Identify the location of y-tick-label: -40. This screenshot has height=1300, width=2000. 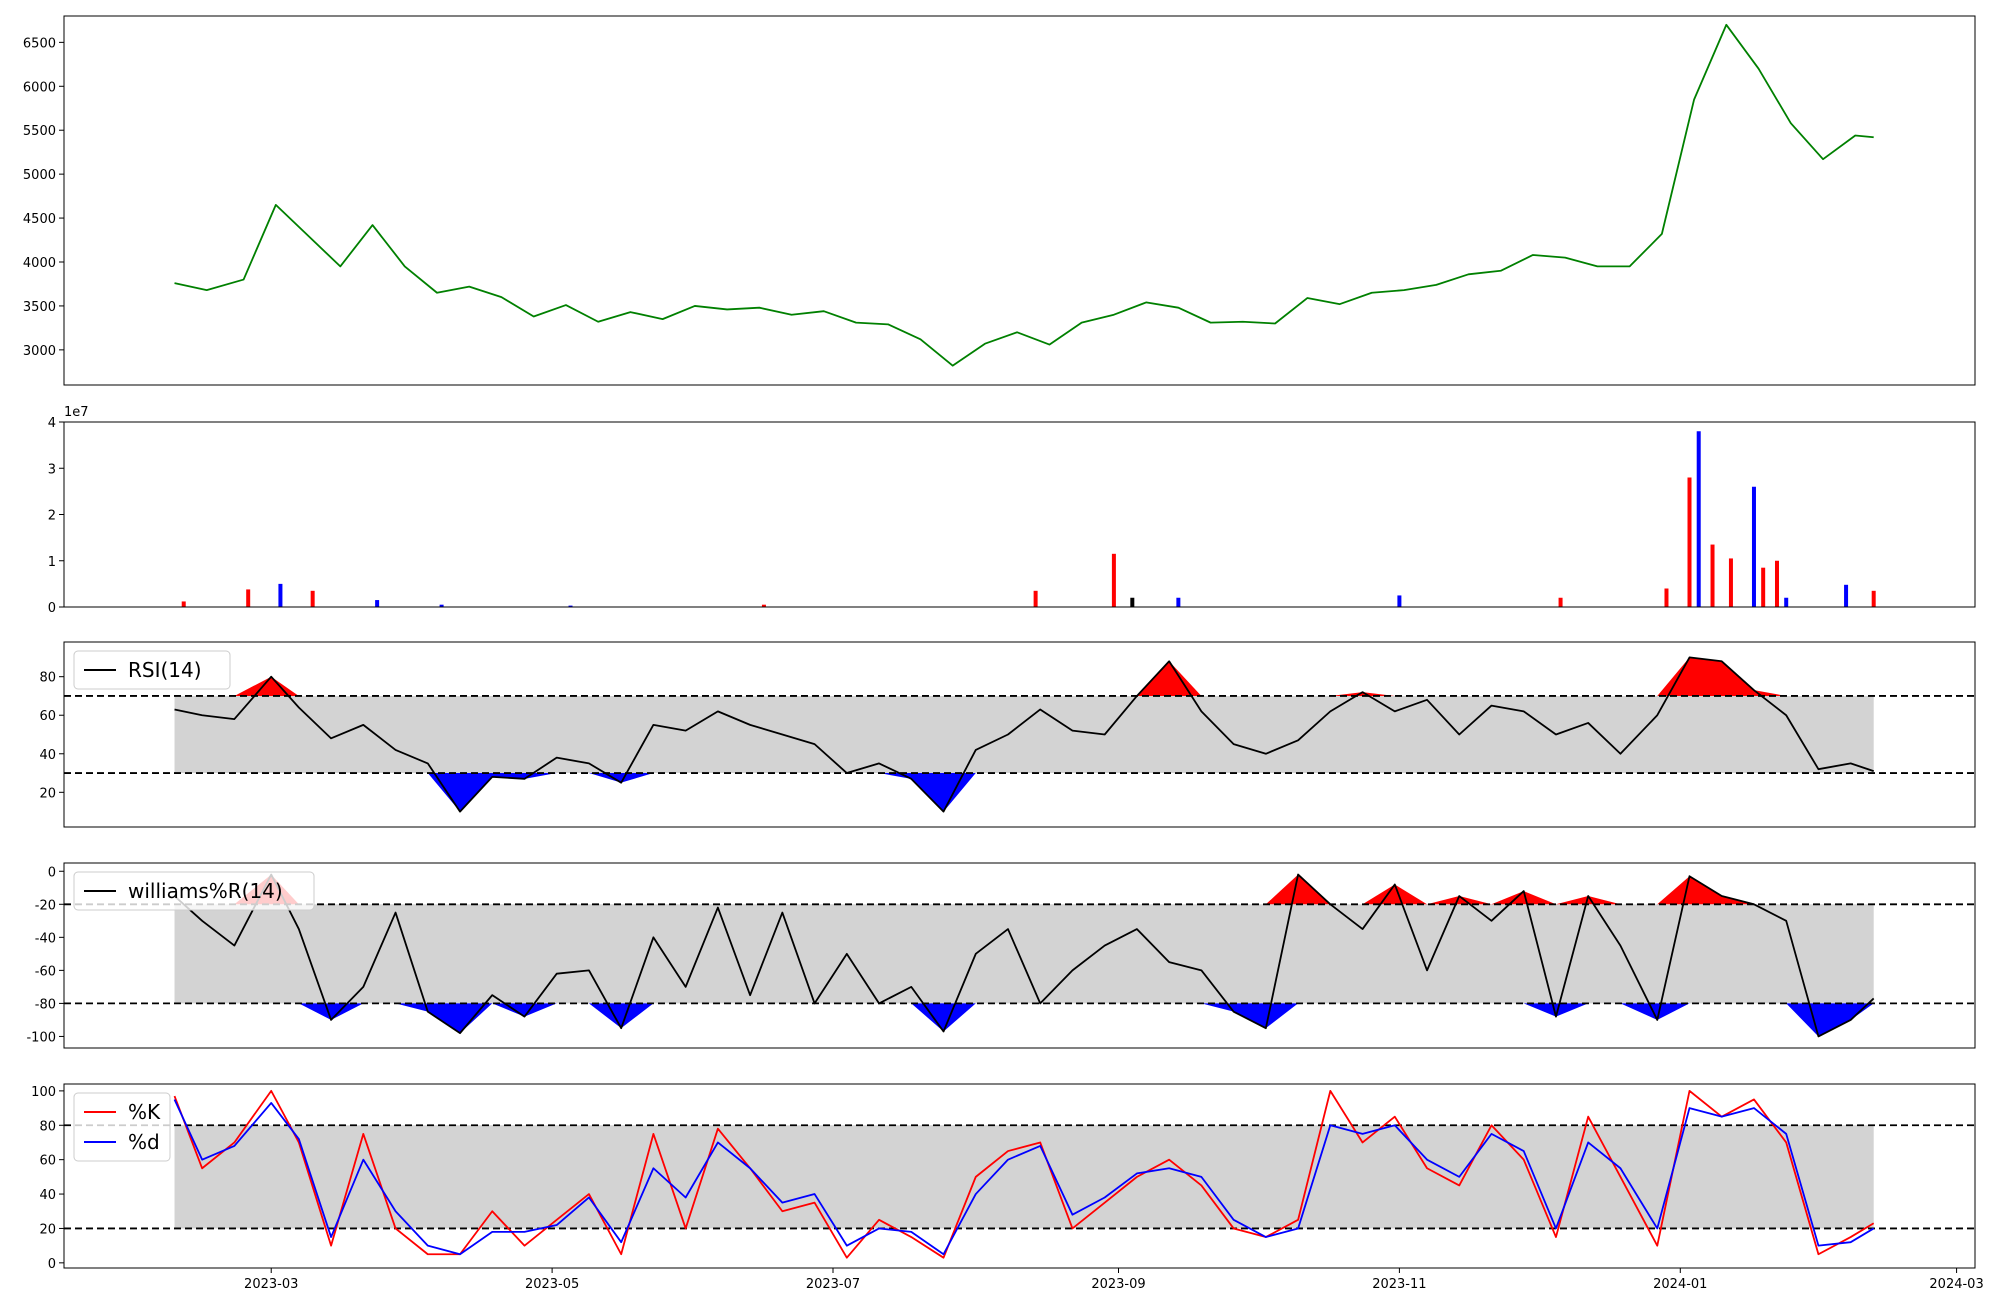
(45, 938).